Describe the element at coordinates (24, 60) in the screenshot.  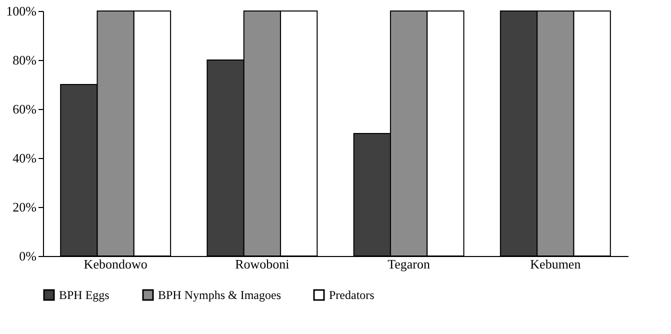
I see `y-tick-label: 80%` at that location.